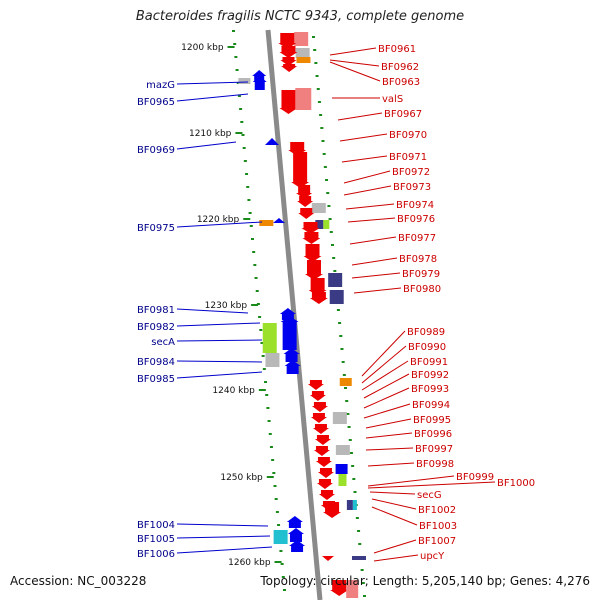 This screenshot has width=600, height=600. I want to click on right-gene-label: BF0989, so click(426, 332).